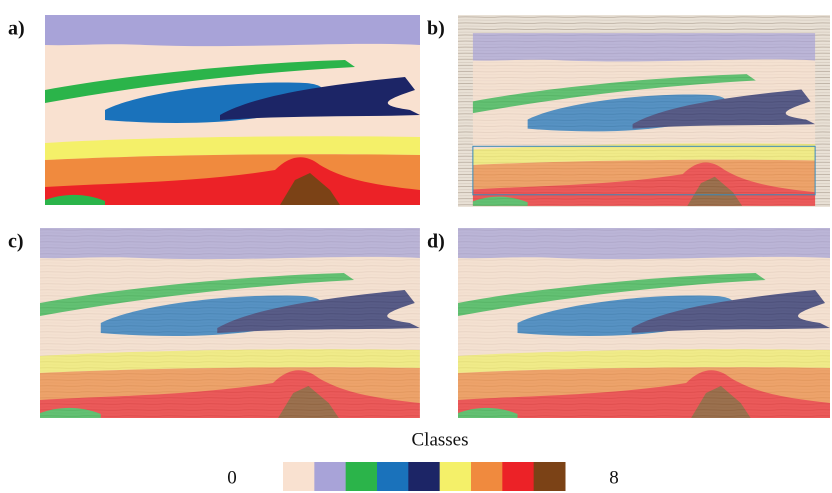  Describe the element at coordinates (436, 29) in the screenshot. I see `panel-label: b)` at that location.